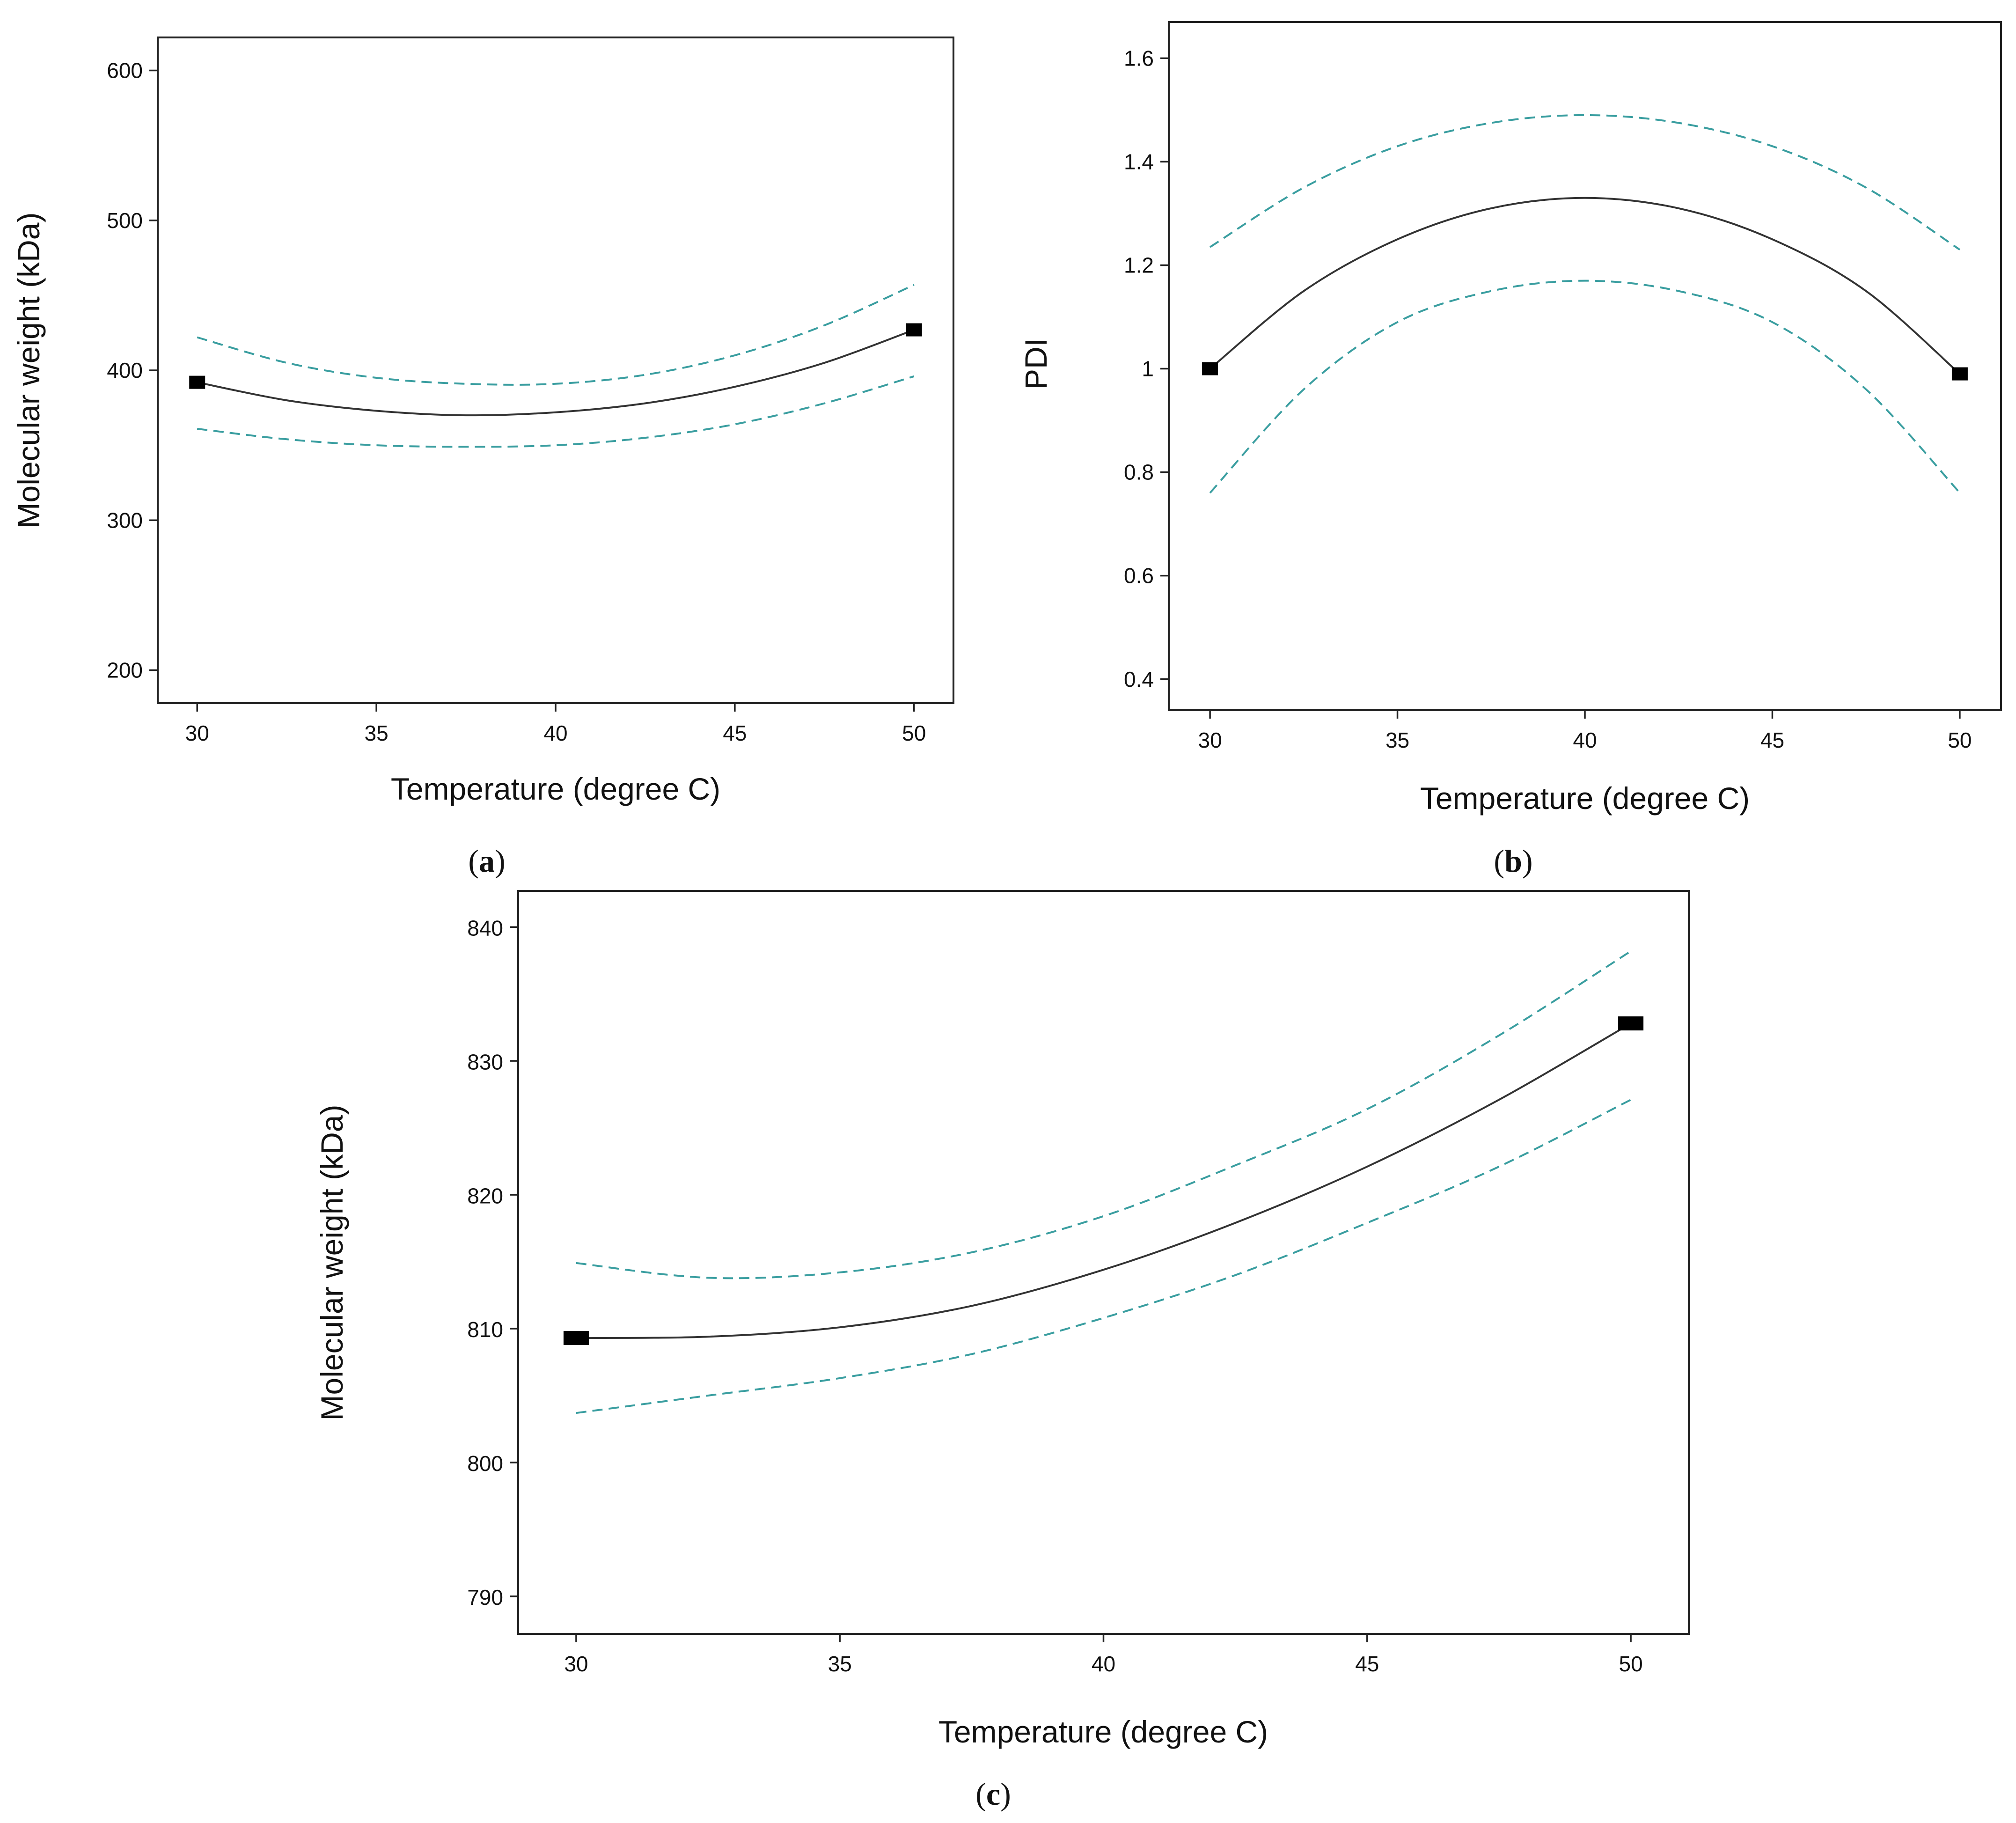  What do you see at coordinates (125, 670) in the screenshot?
I see `panel-a-y-tick-label-0: 200` at bounding box center [125, 670].